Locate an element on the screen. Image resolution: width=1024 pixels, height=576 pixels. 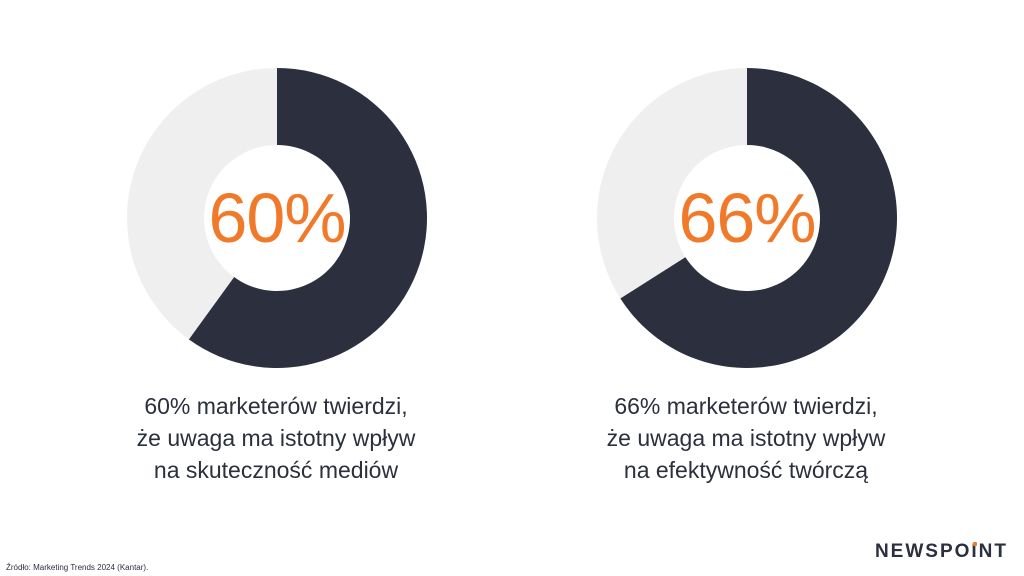
logo-dotted-letter: I is located at coordinates (974, 551).